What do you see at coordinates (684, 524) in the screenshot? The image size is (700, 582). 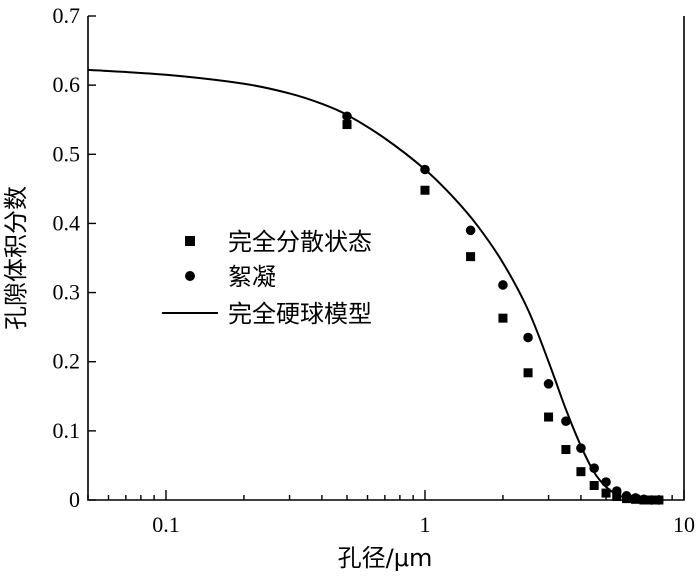 I see `x-tick-label: 10` at bounding box center [684, 524].